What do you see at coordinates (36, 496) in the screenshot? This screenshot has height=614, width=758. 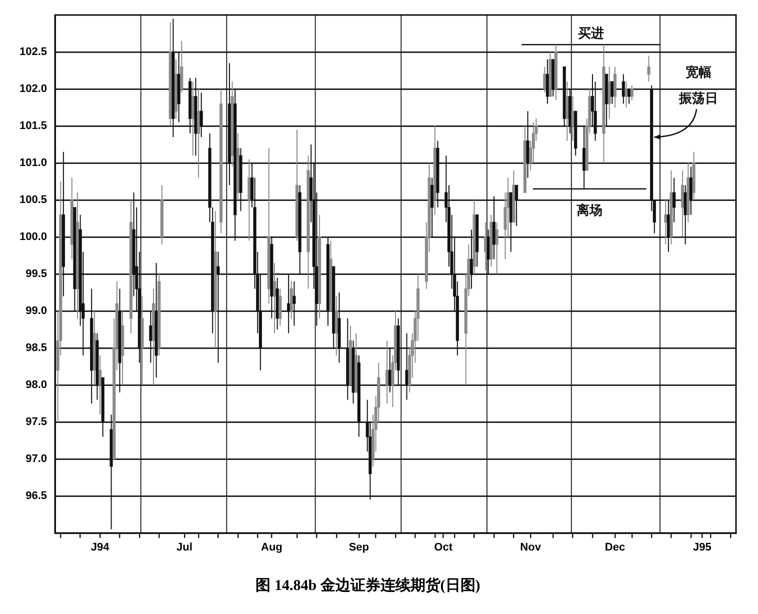 I see `y-tick-label: 96.5` at bounding box center [36, 496].